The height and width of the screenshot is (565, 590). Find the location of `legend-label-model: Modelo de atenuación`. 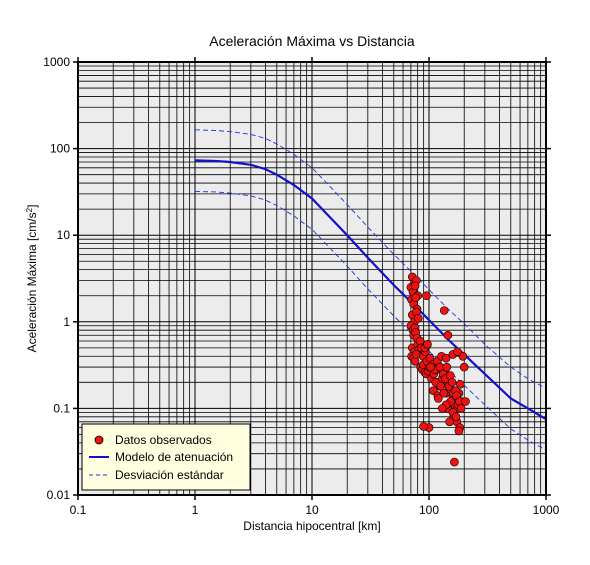

legend-label-model: Modelo de atenuación is located at coordinates (174, 457).